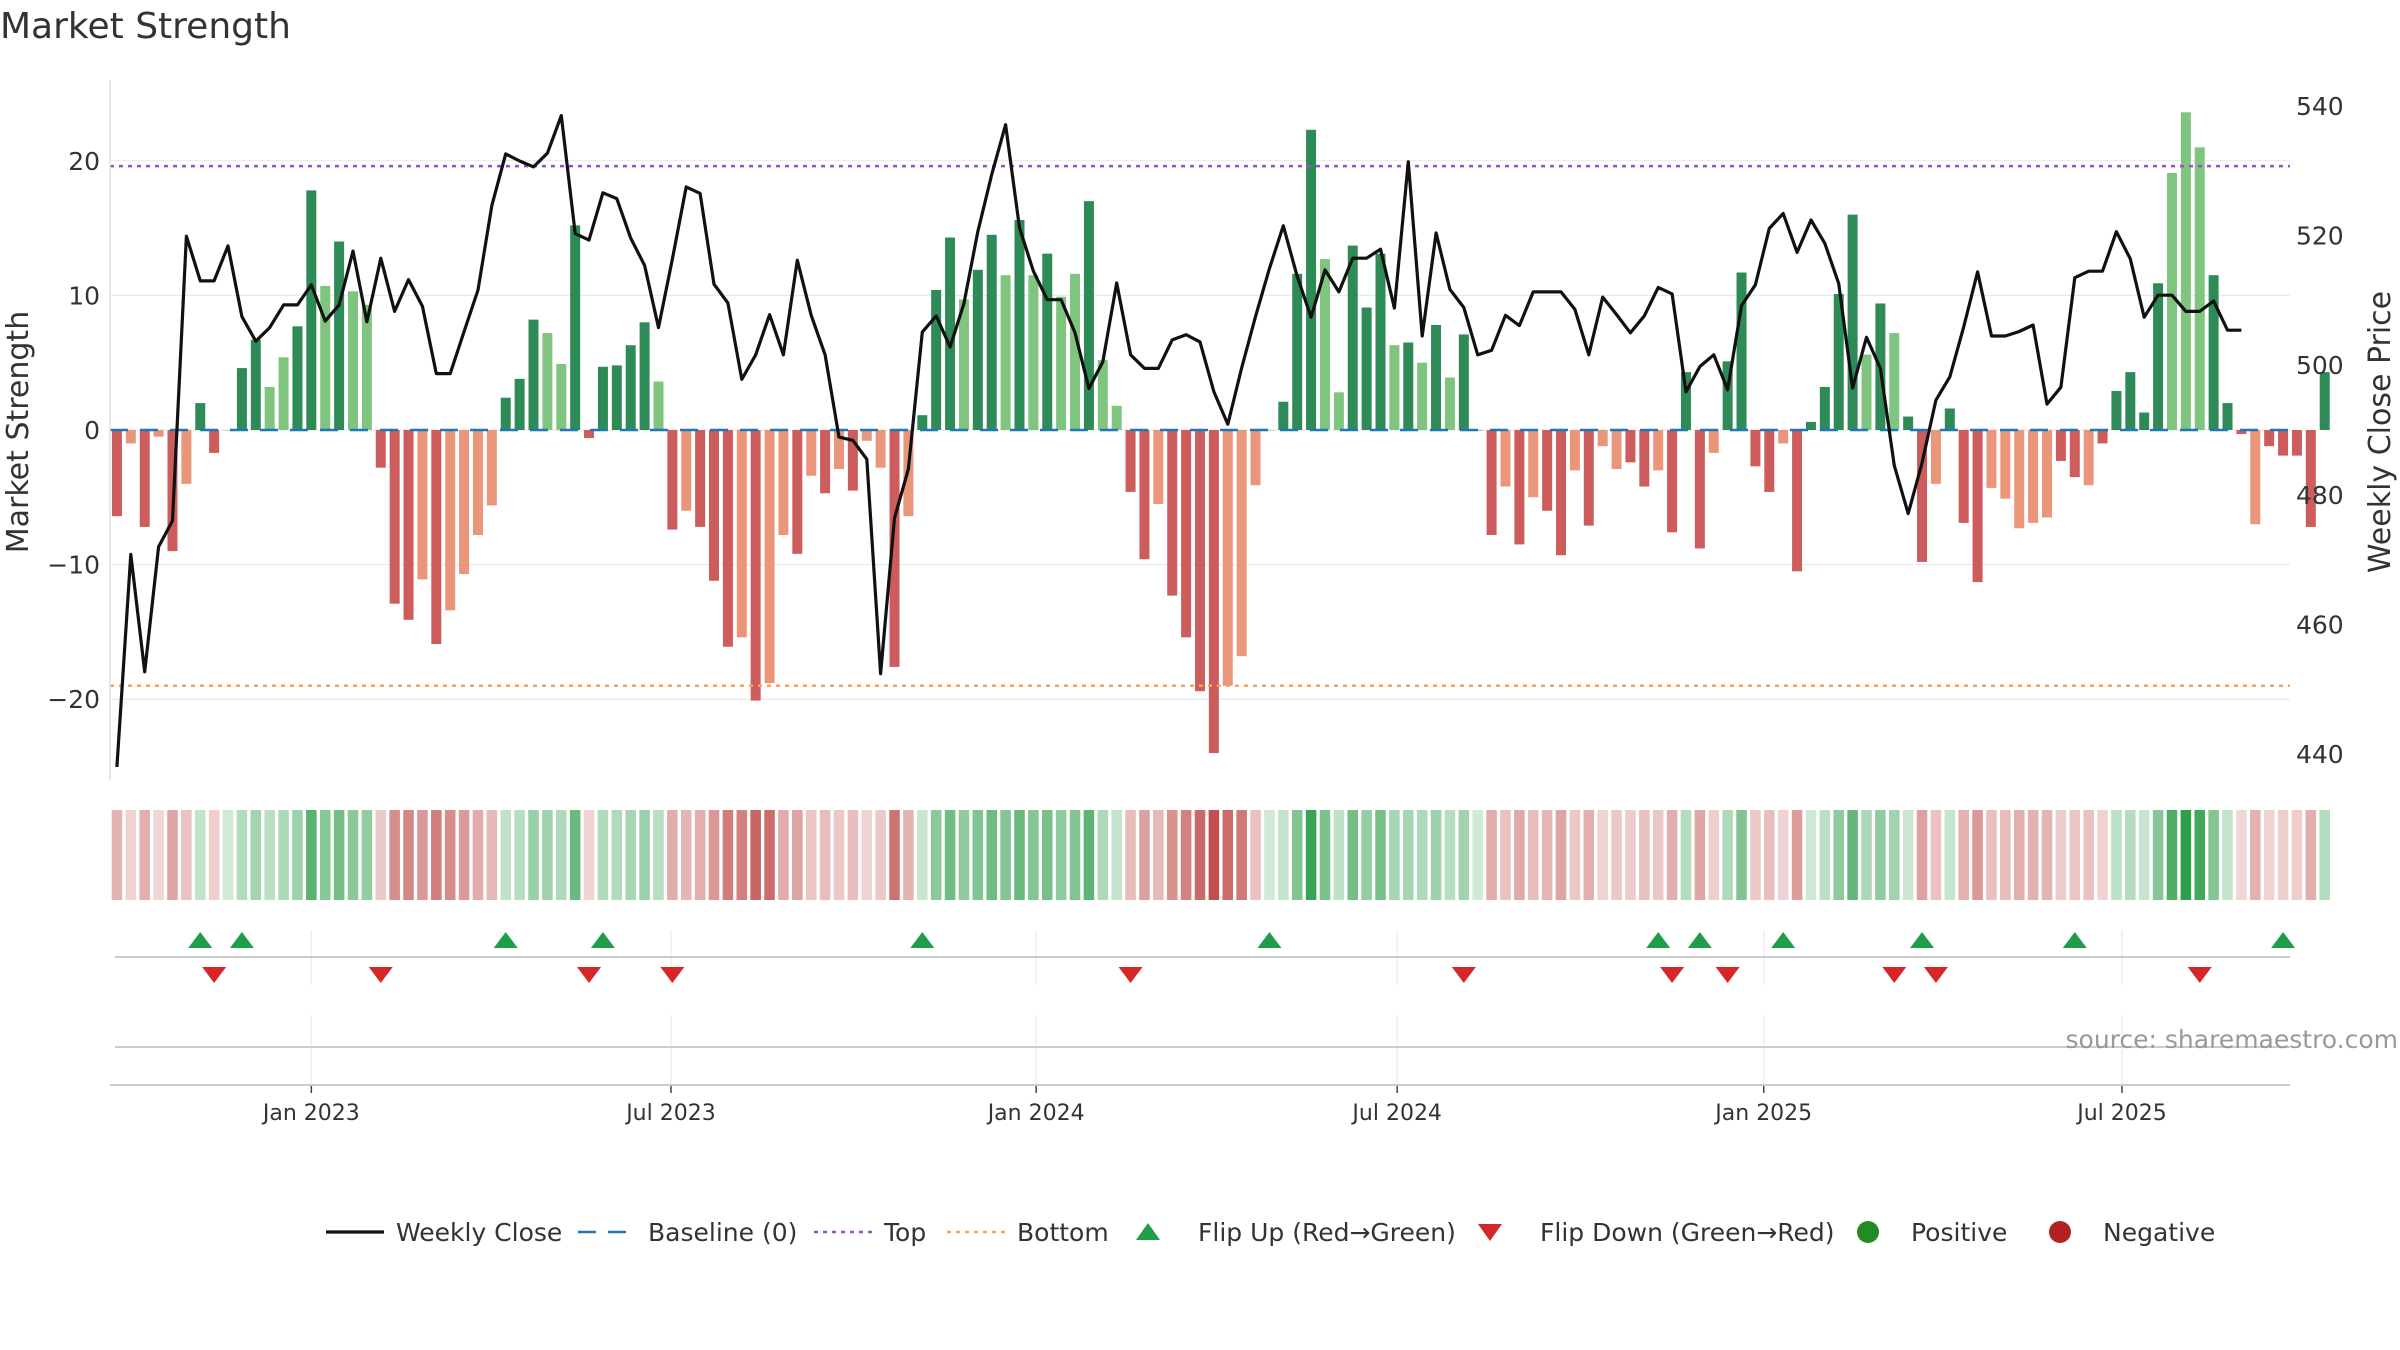  I want to click on right-tick-label: 540, so click(2320, 106).